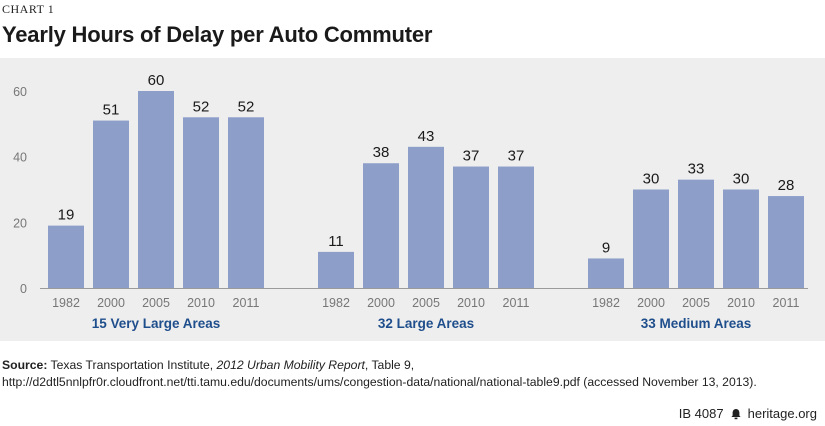 This screenshot has width=825, height=426. I want to click on heritage-link: heritage.org, so click(782, 413).